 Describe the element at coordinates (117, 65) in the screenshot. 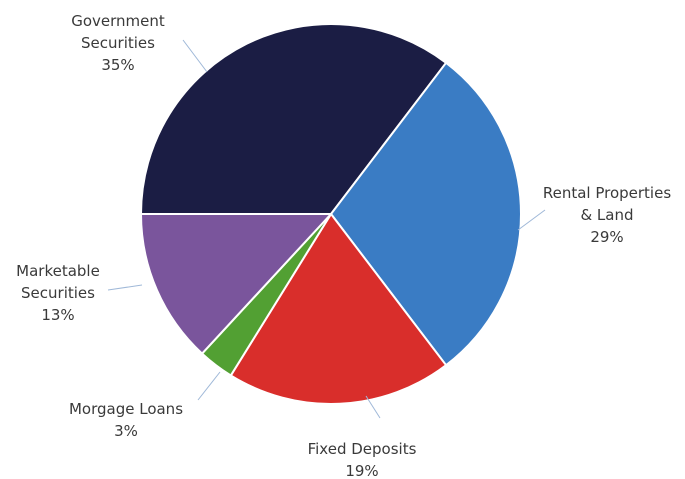

I see `slice-value-label: 35%` at that location.